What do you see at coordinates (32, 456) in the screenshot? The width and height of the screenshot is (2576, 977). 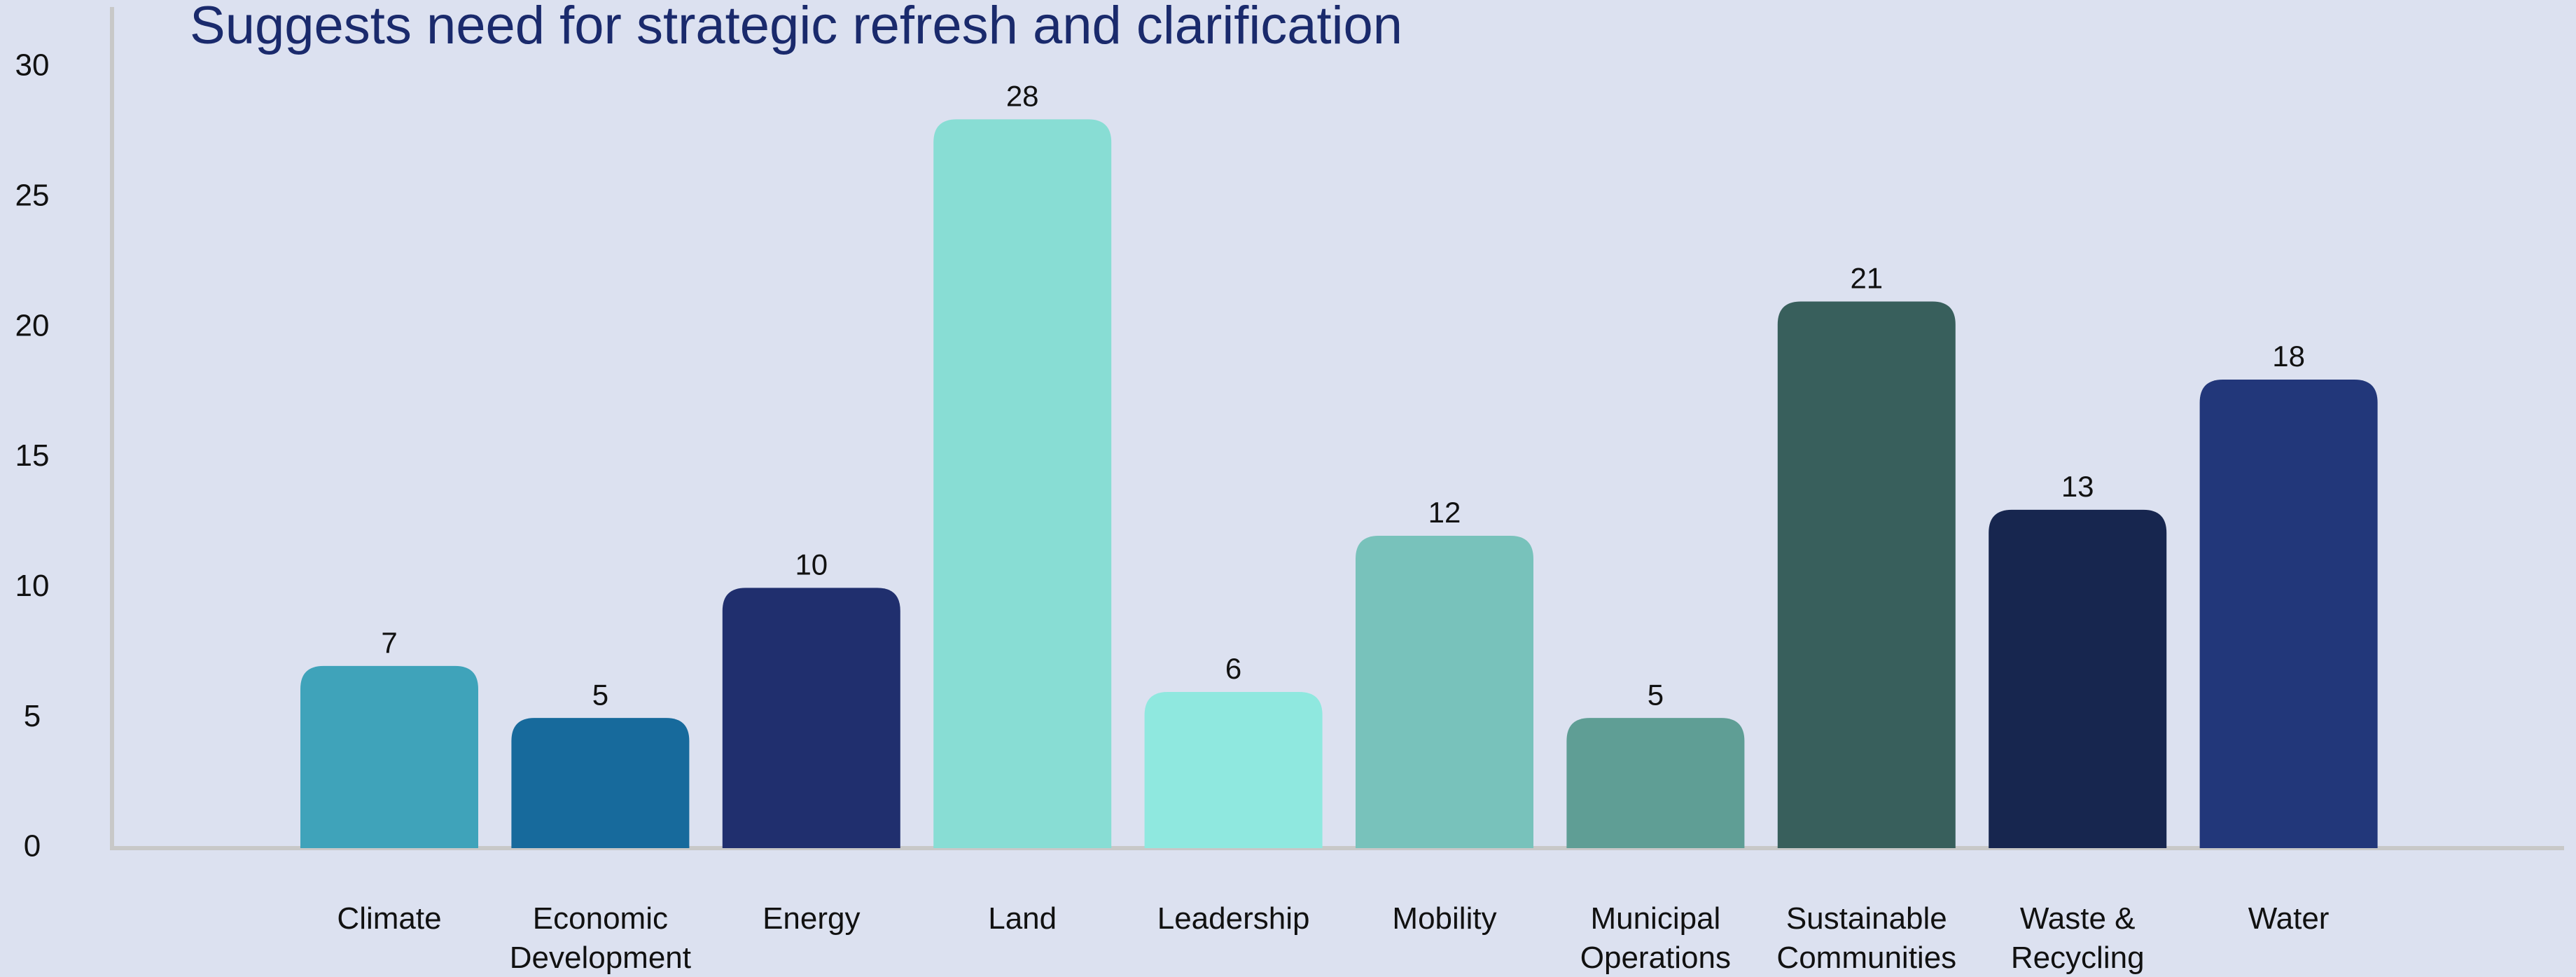 I see `y-tick-label: 15` at bounding box center [32, 456].